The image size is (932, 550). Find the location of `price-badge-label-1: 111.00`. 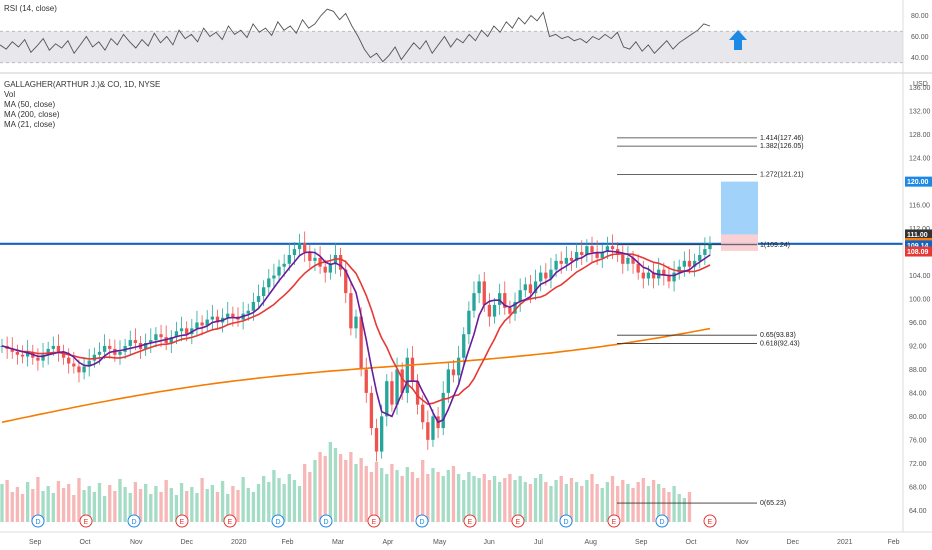

price-badge-label-1: 111.00 is located at coordinates (917, 235).